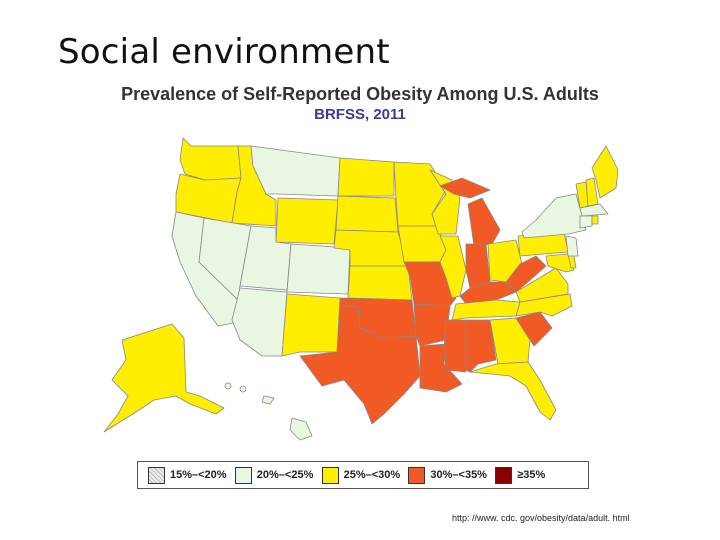 Image resolution: width=720 pixels, height=540 pixels. Describe the element at coordinates (360, 114) in the screenshot. I see `map-subtitle: BRFSS, 2011` at that location.